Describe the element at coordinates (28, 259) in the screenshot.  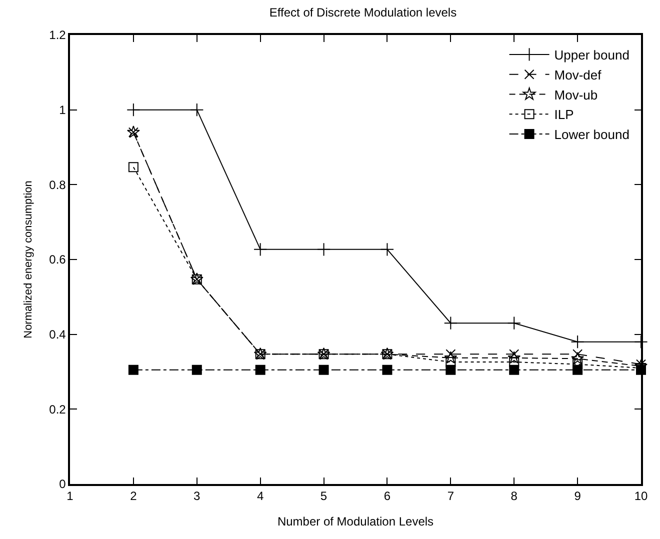
I see `y-axis-title: Normalized energy consumption` at that location.